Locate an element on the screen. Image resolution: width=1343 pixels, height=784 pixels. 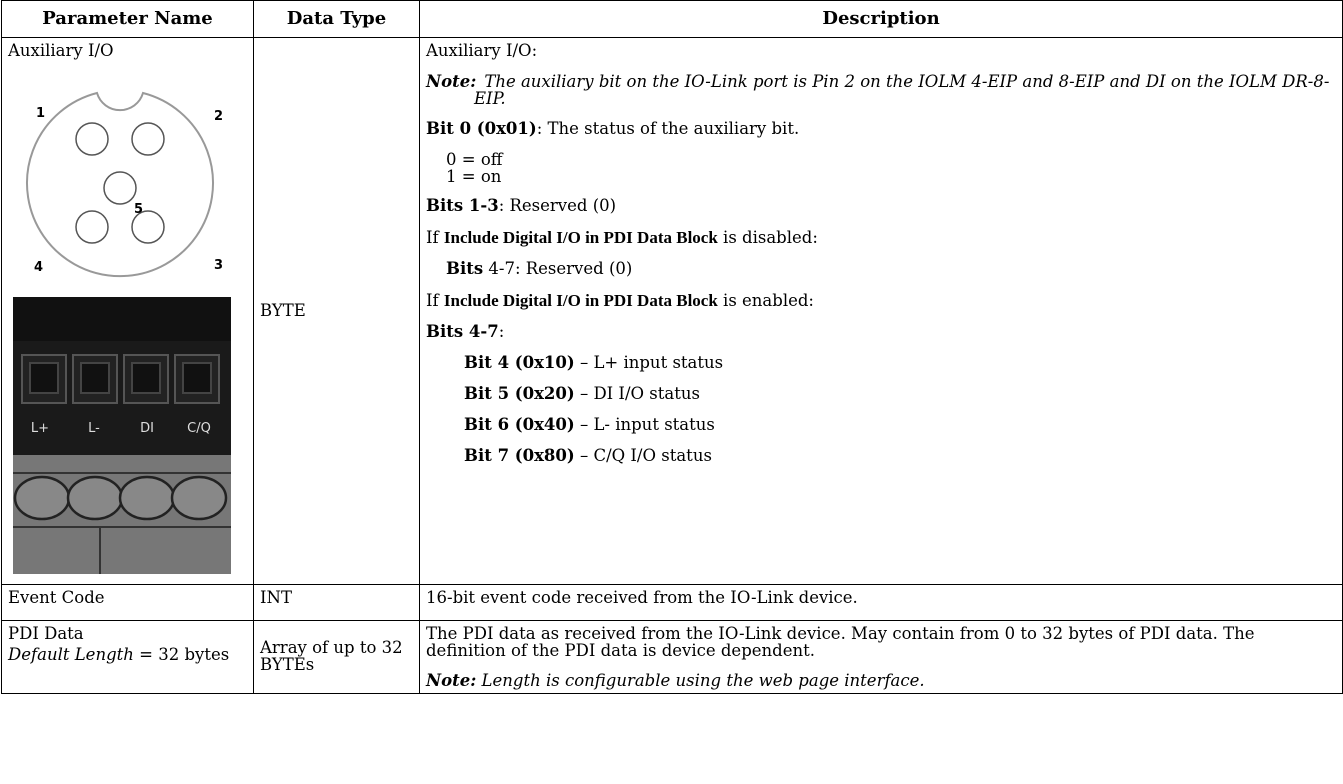
text-run: Bit 7 (0x80) is located at coordinates (519, 455).